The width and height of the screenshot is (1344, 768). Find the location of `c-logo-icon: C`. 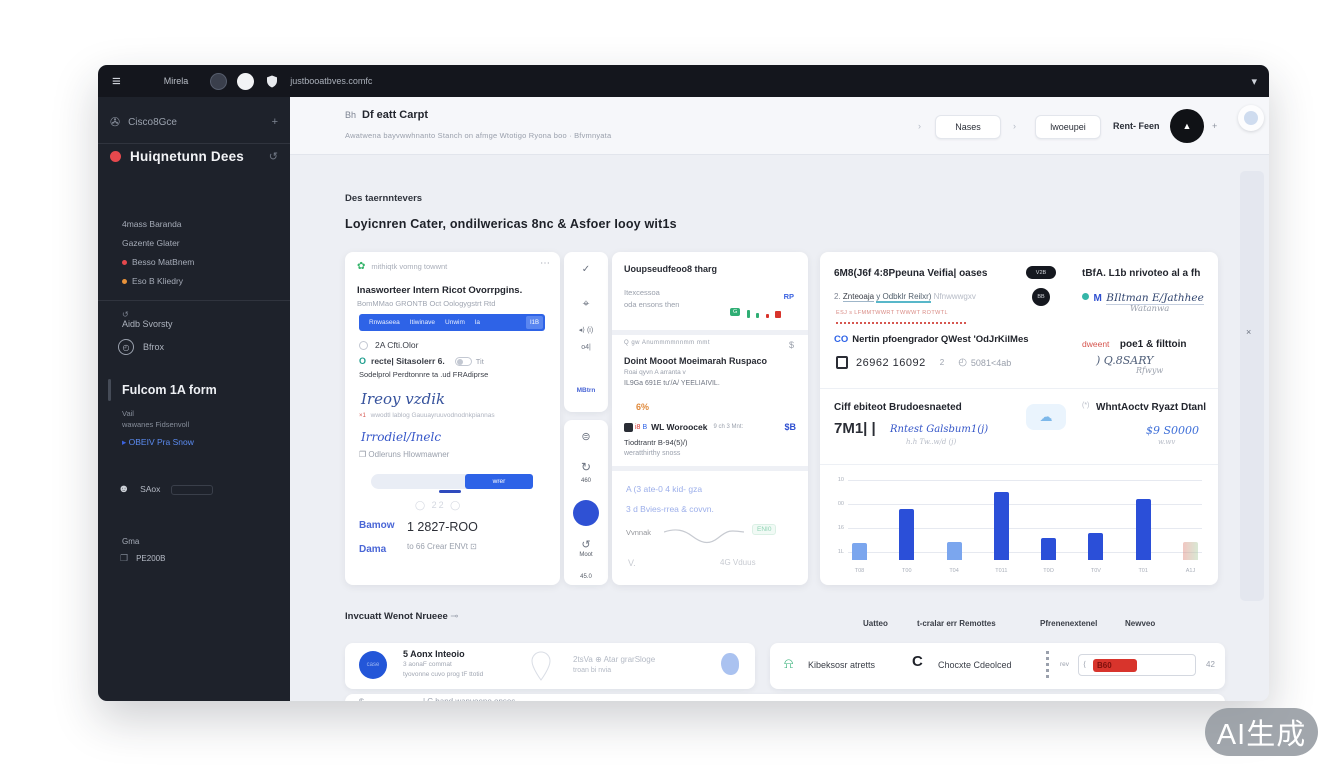

c-logo-icon: C is located at coordinates (917, 661).